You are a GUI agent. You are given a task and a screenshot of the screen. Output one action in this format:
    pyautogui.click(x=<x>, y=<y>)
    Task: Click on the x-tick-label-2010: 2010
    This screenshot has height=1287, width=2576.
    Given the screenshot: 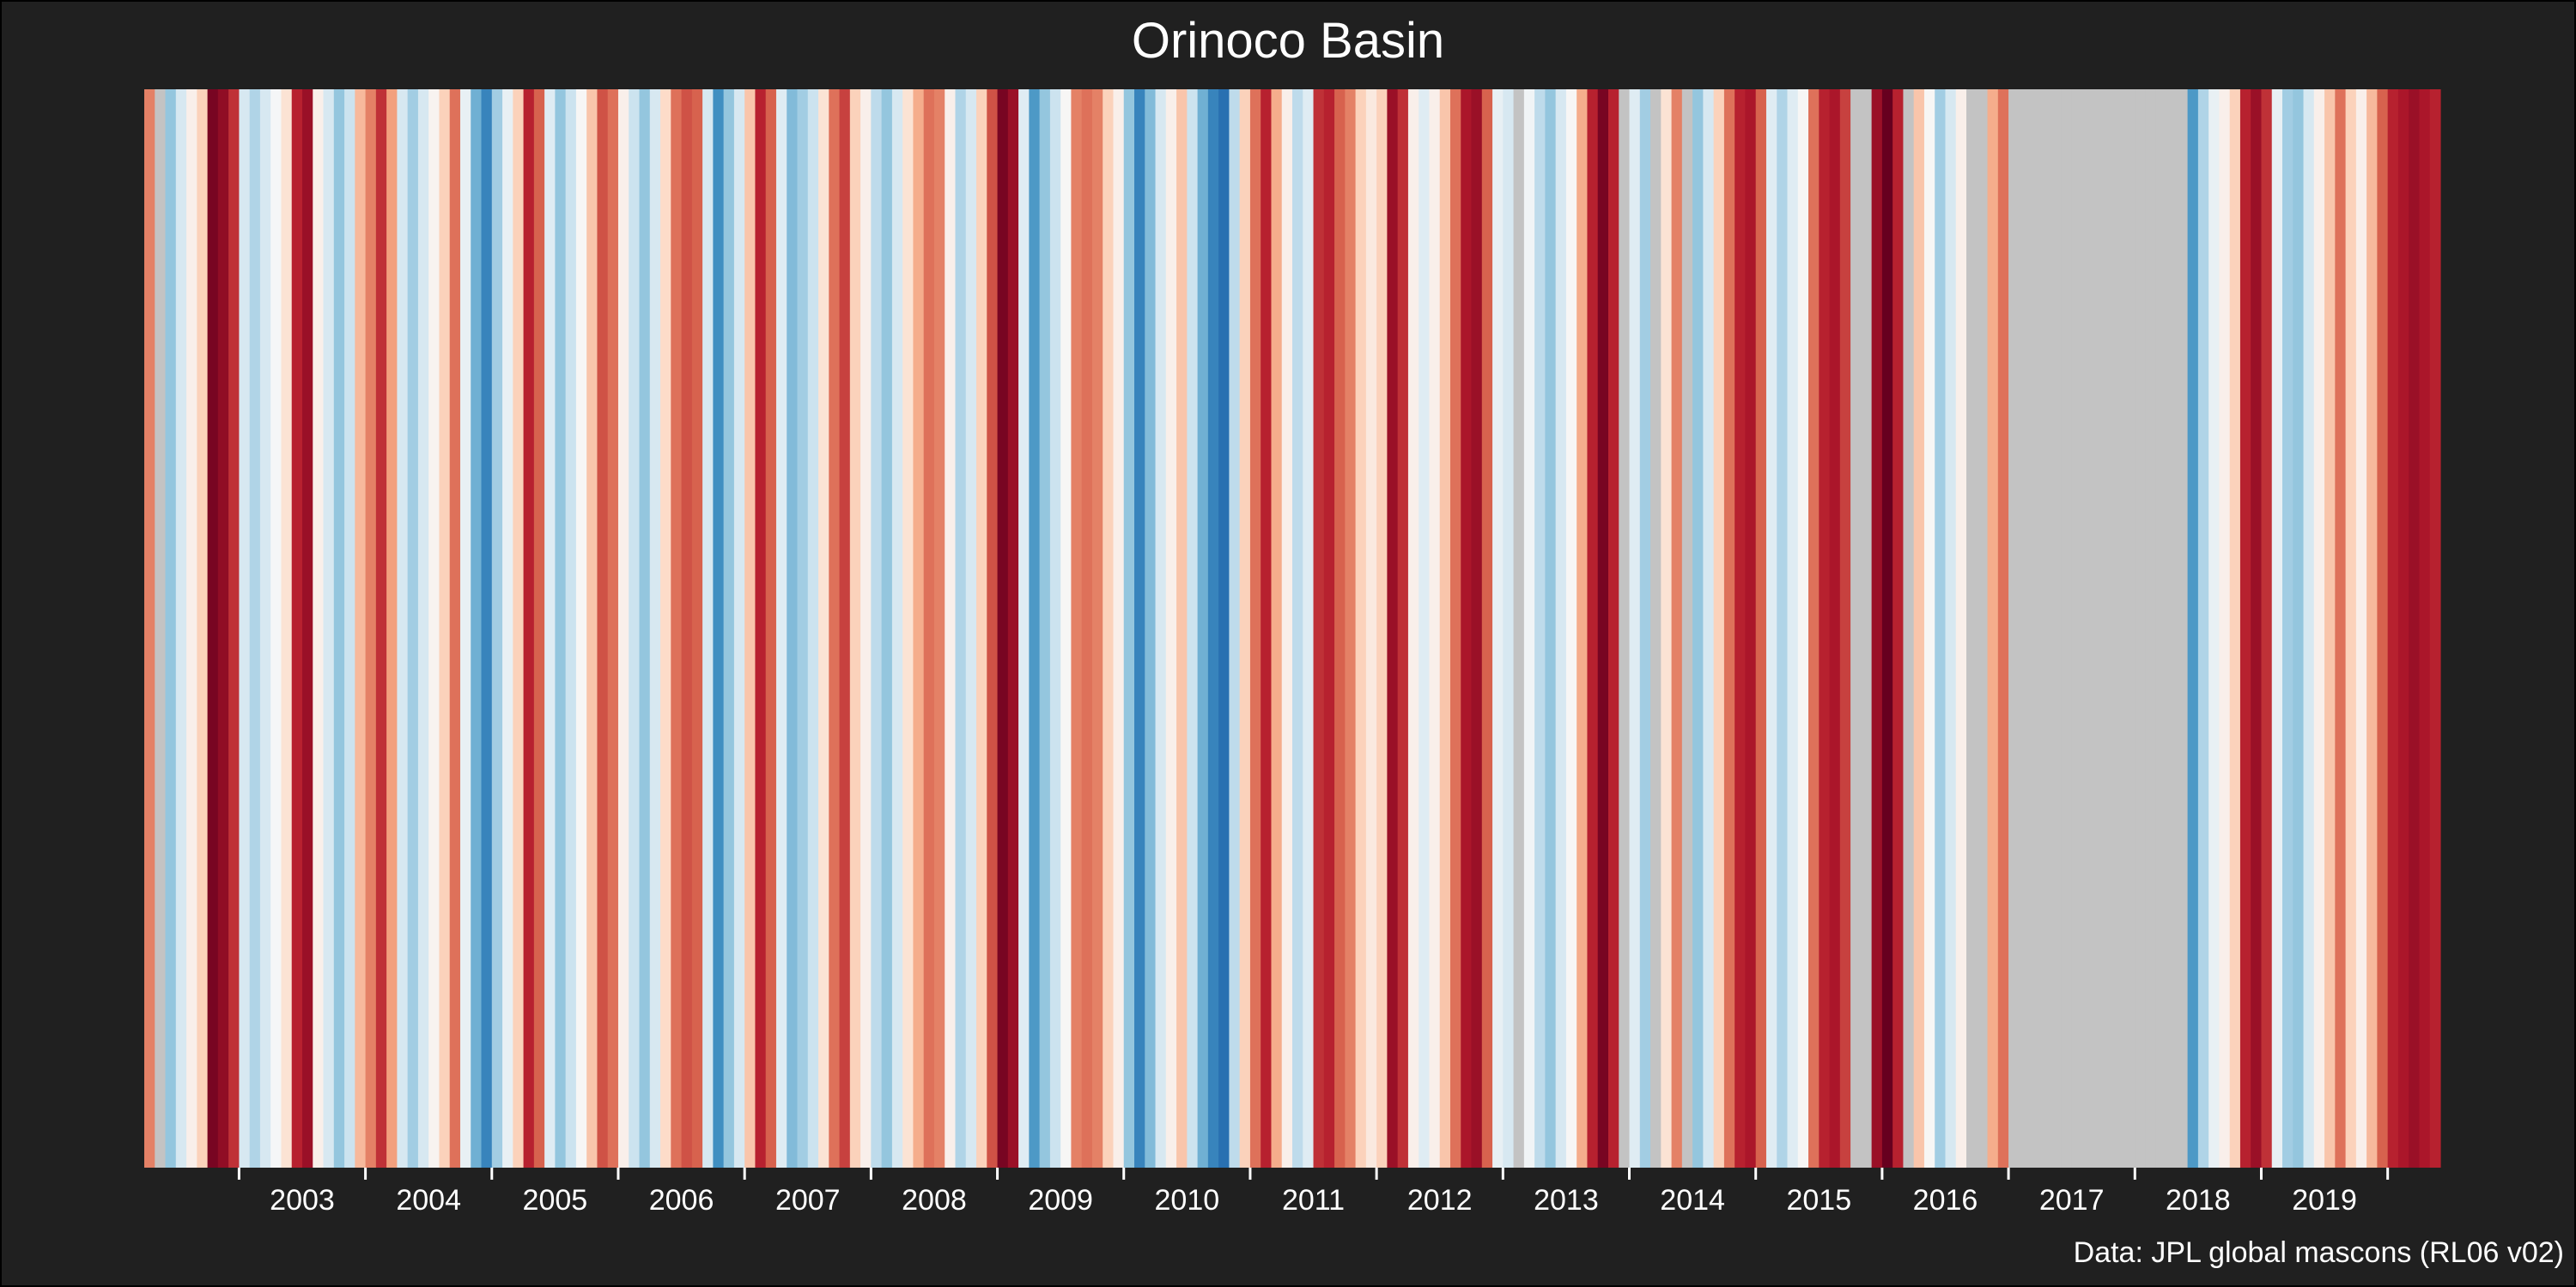 What is the action you would take?
    pyautogui.click(x=1188, y=1200)
    